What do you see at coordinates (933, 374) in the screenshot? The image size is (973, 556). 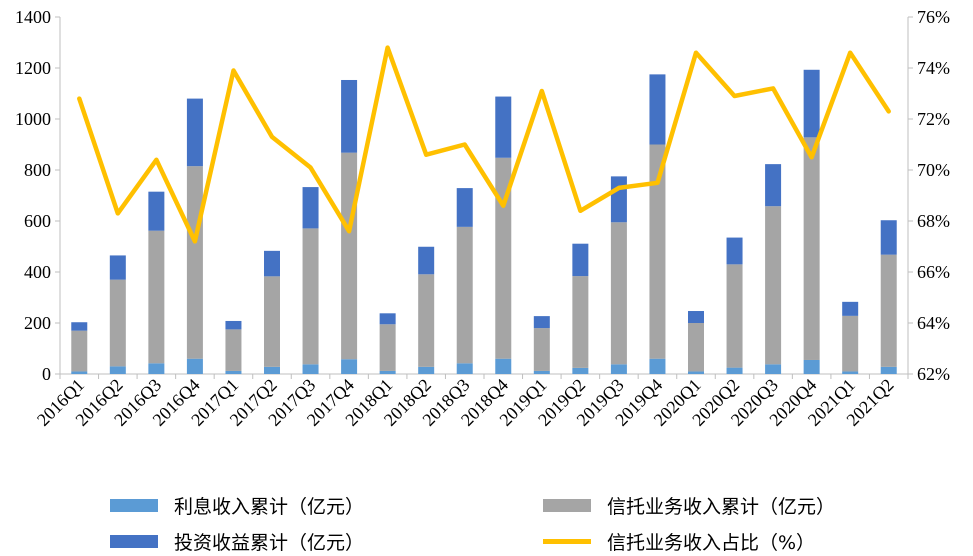 I see `right-tick-label: 62%` at bounding box center [933, 374].